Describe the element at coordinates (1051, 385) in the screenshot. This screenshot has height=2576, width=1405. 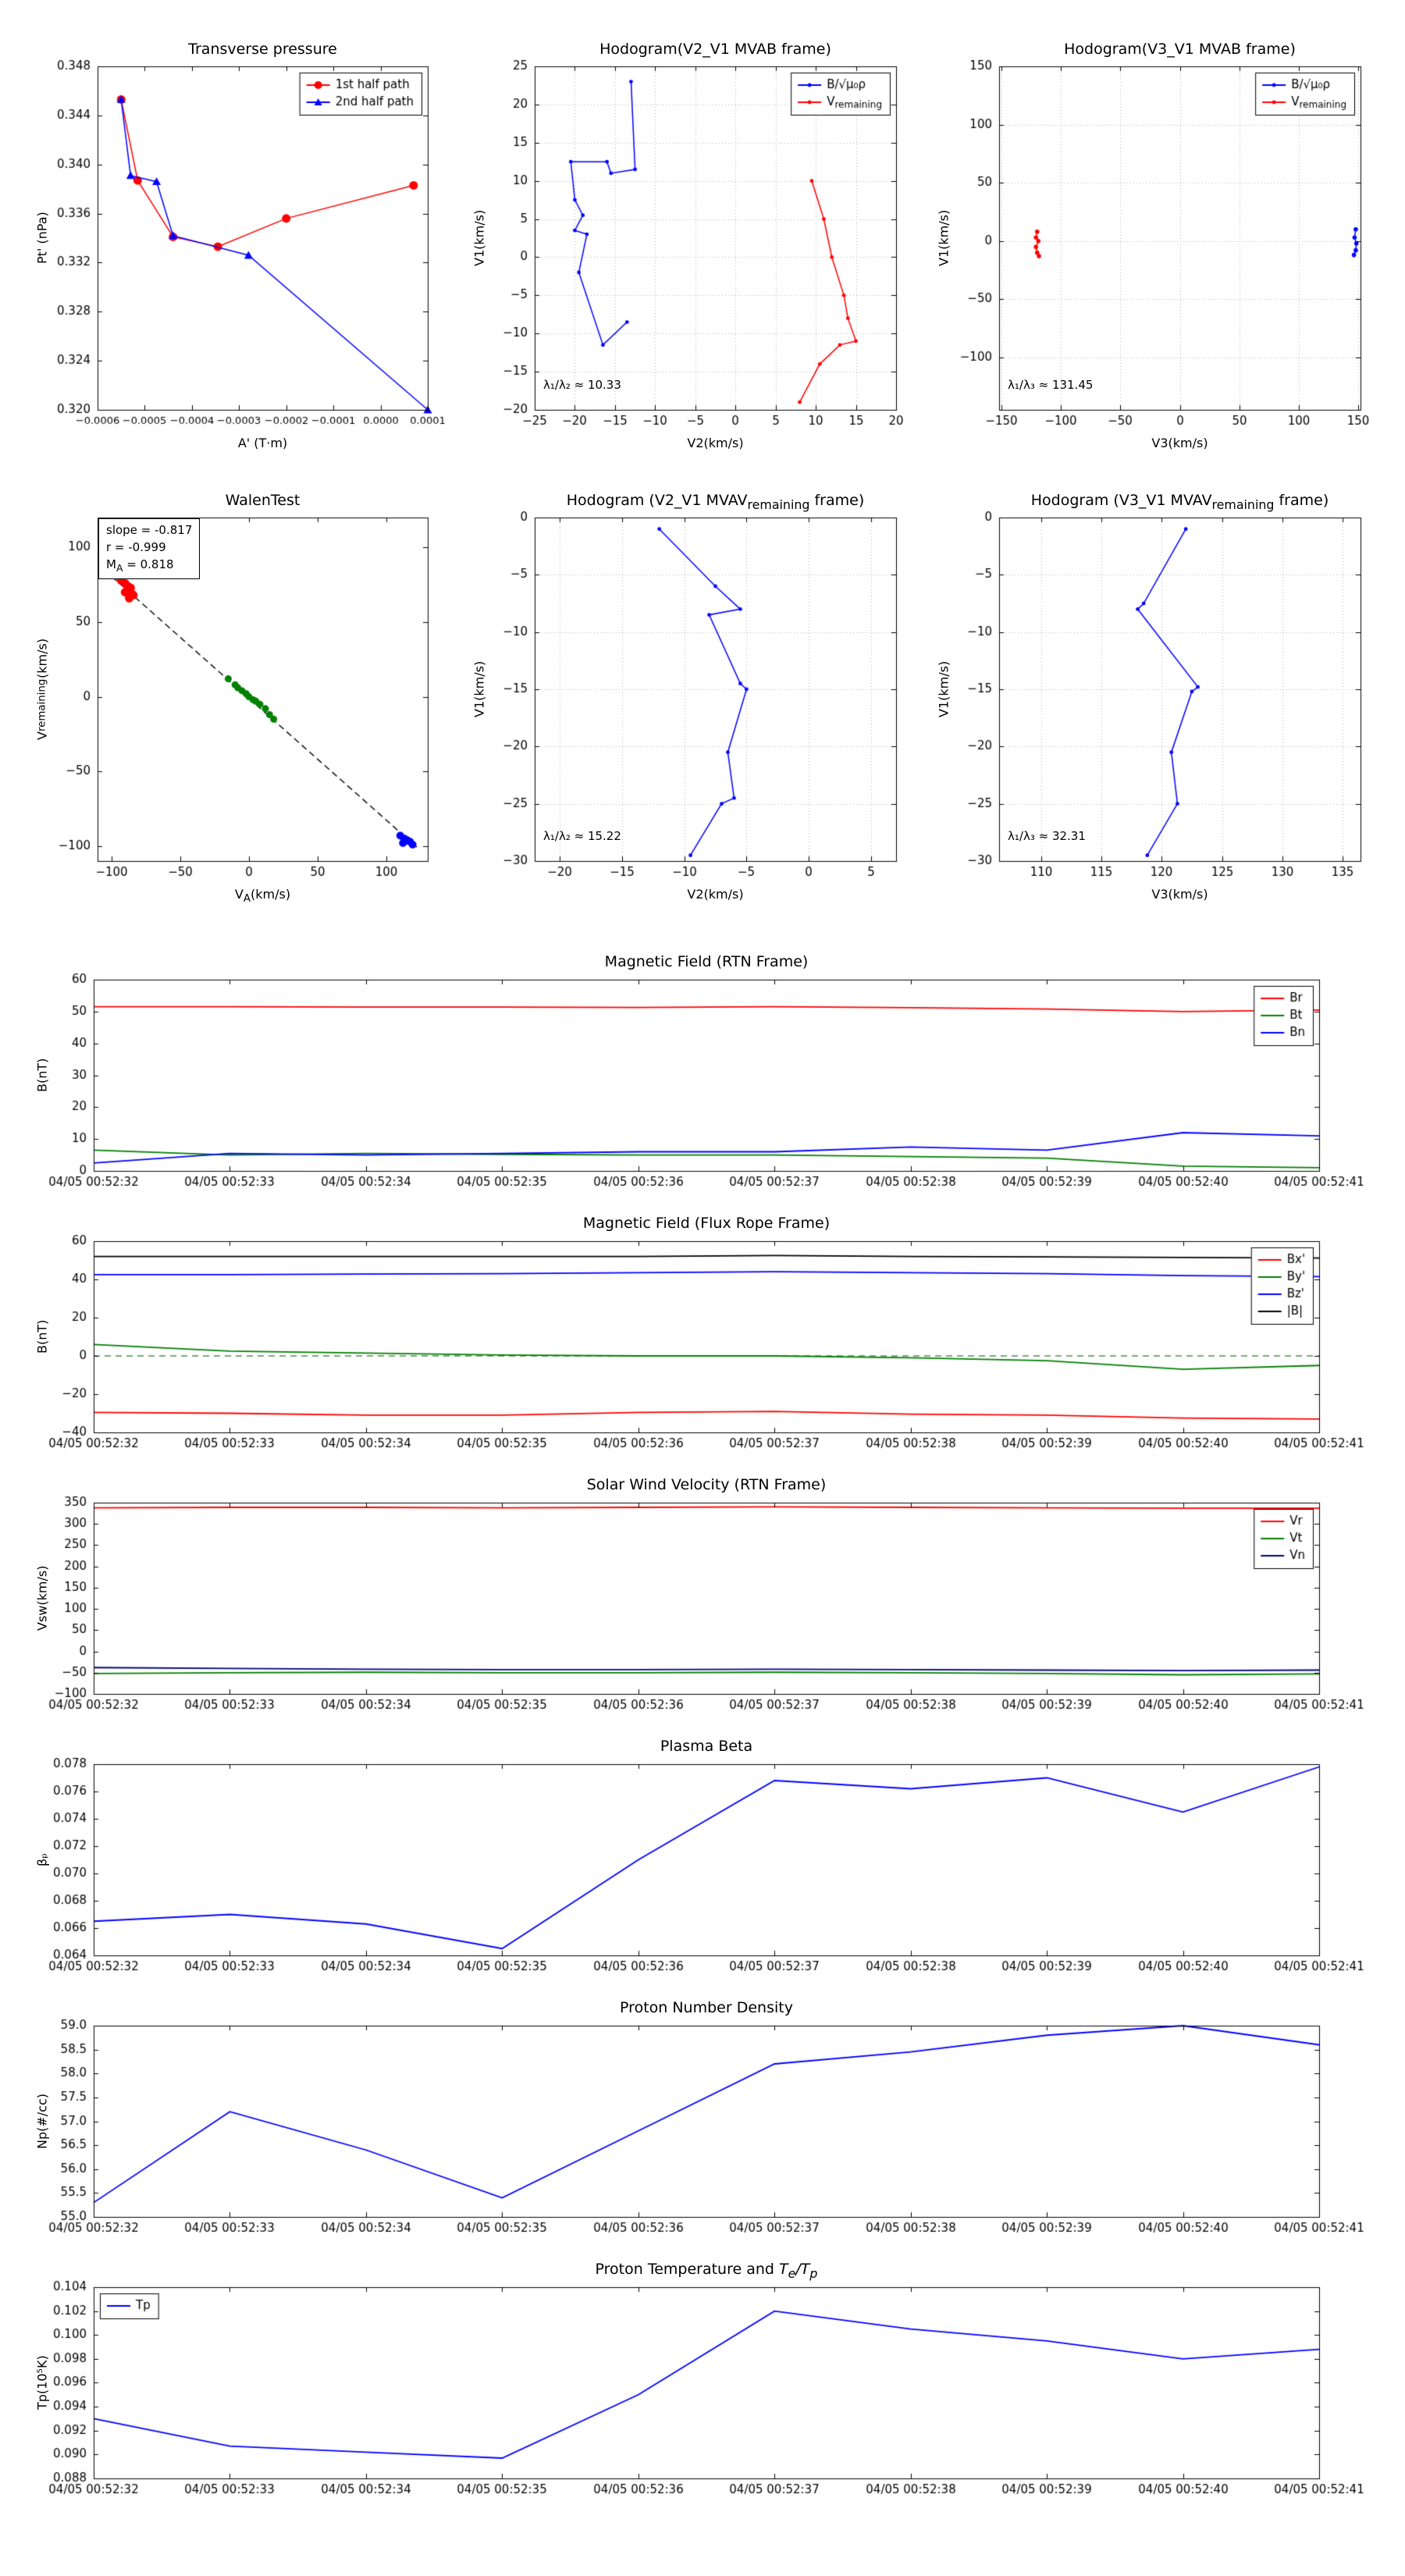
I see `eigenvalue-ratio-annotation: λ₁/λ₃ ≈ 131.45` at that location.